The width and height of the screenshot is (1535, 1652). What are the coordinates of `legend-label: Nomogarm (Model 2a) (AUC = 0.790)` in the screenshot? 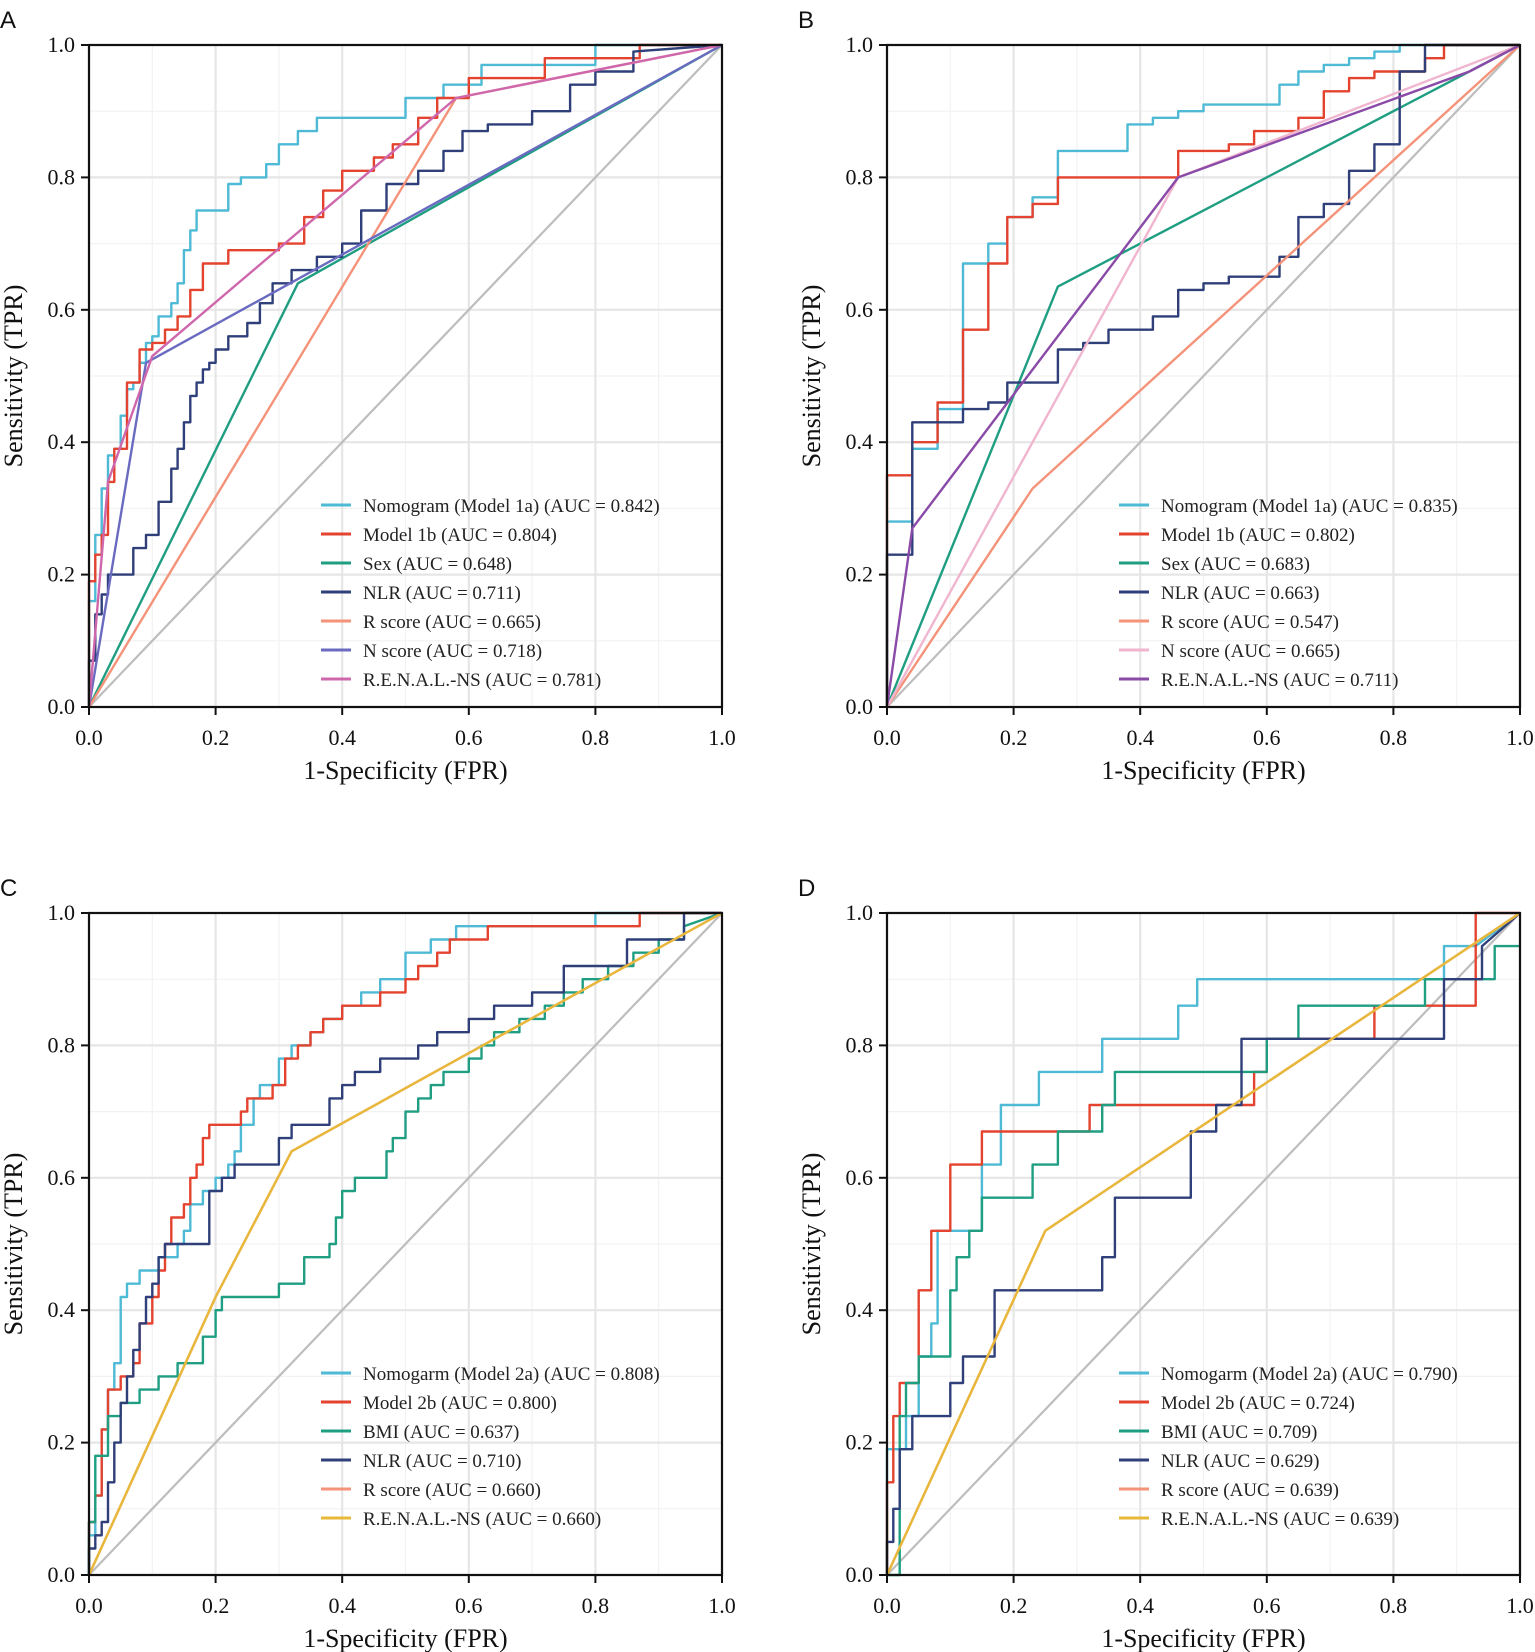 It's located at (1309, 1374).